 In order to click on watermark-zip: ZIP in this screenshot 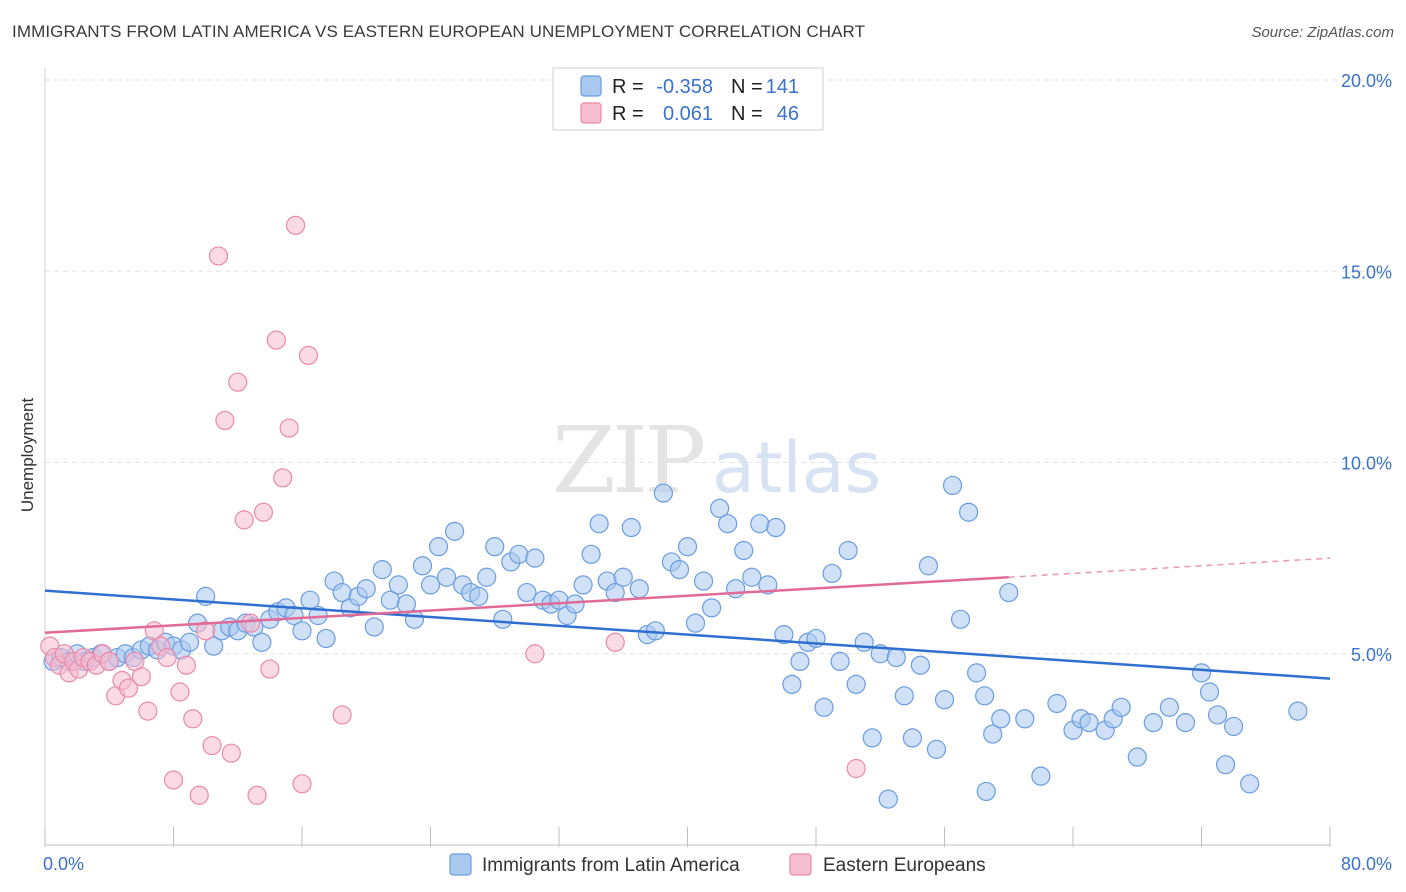, I will do `click(627, 460)`.